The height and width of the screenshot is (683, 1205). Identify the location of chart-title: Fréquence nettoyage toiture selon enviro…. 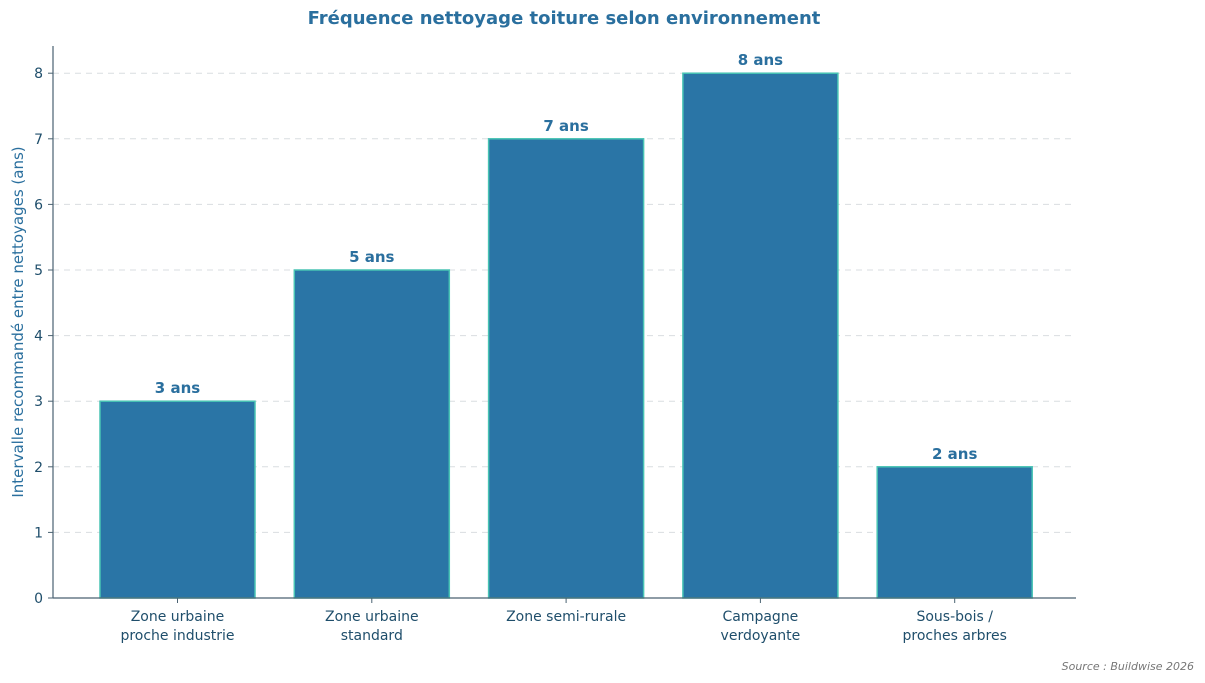
(564, 18).